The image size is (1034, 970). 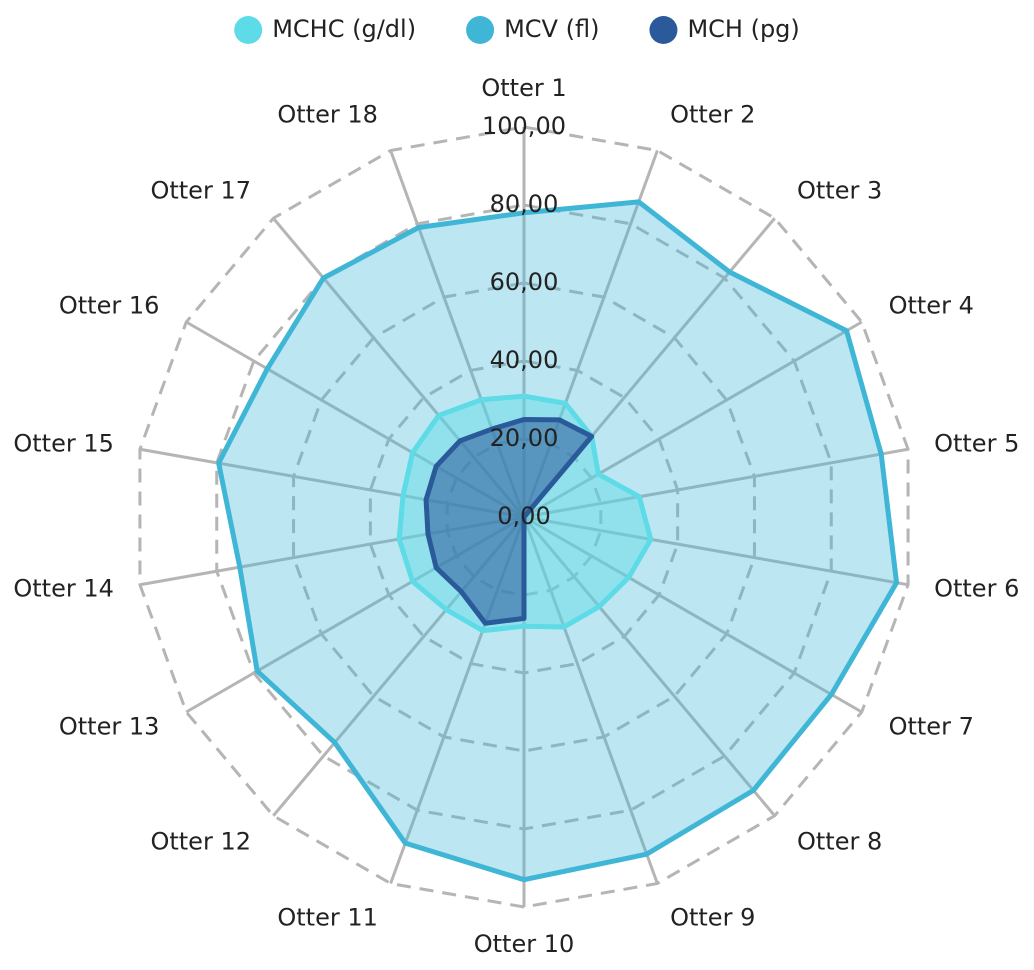 I want to click on tick-label: 20,00, so click(x=524, y=438).